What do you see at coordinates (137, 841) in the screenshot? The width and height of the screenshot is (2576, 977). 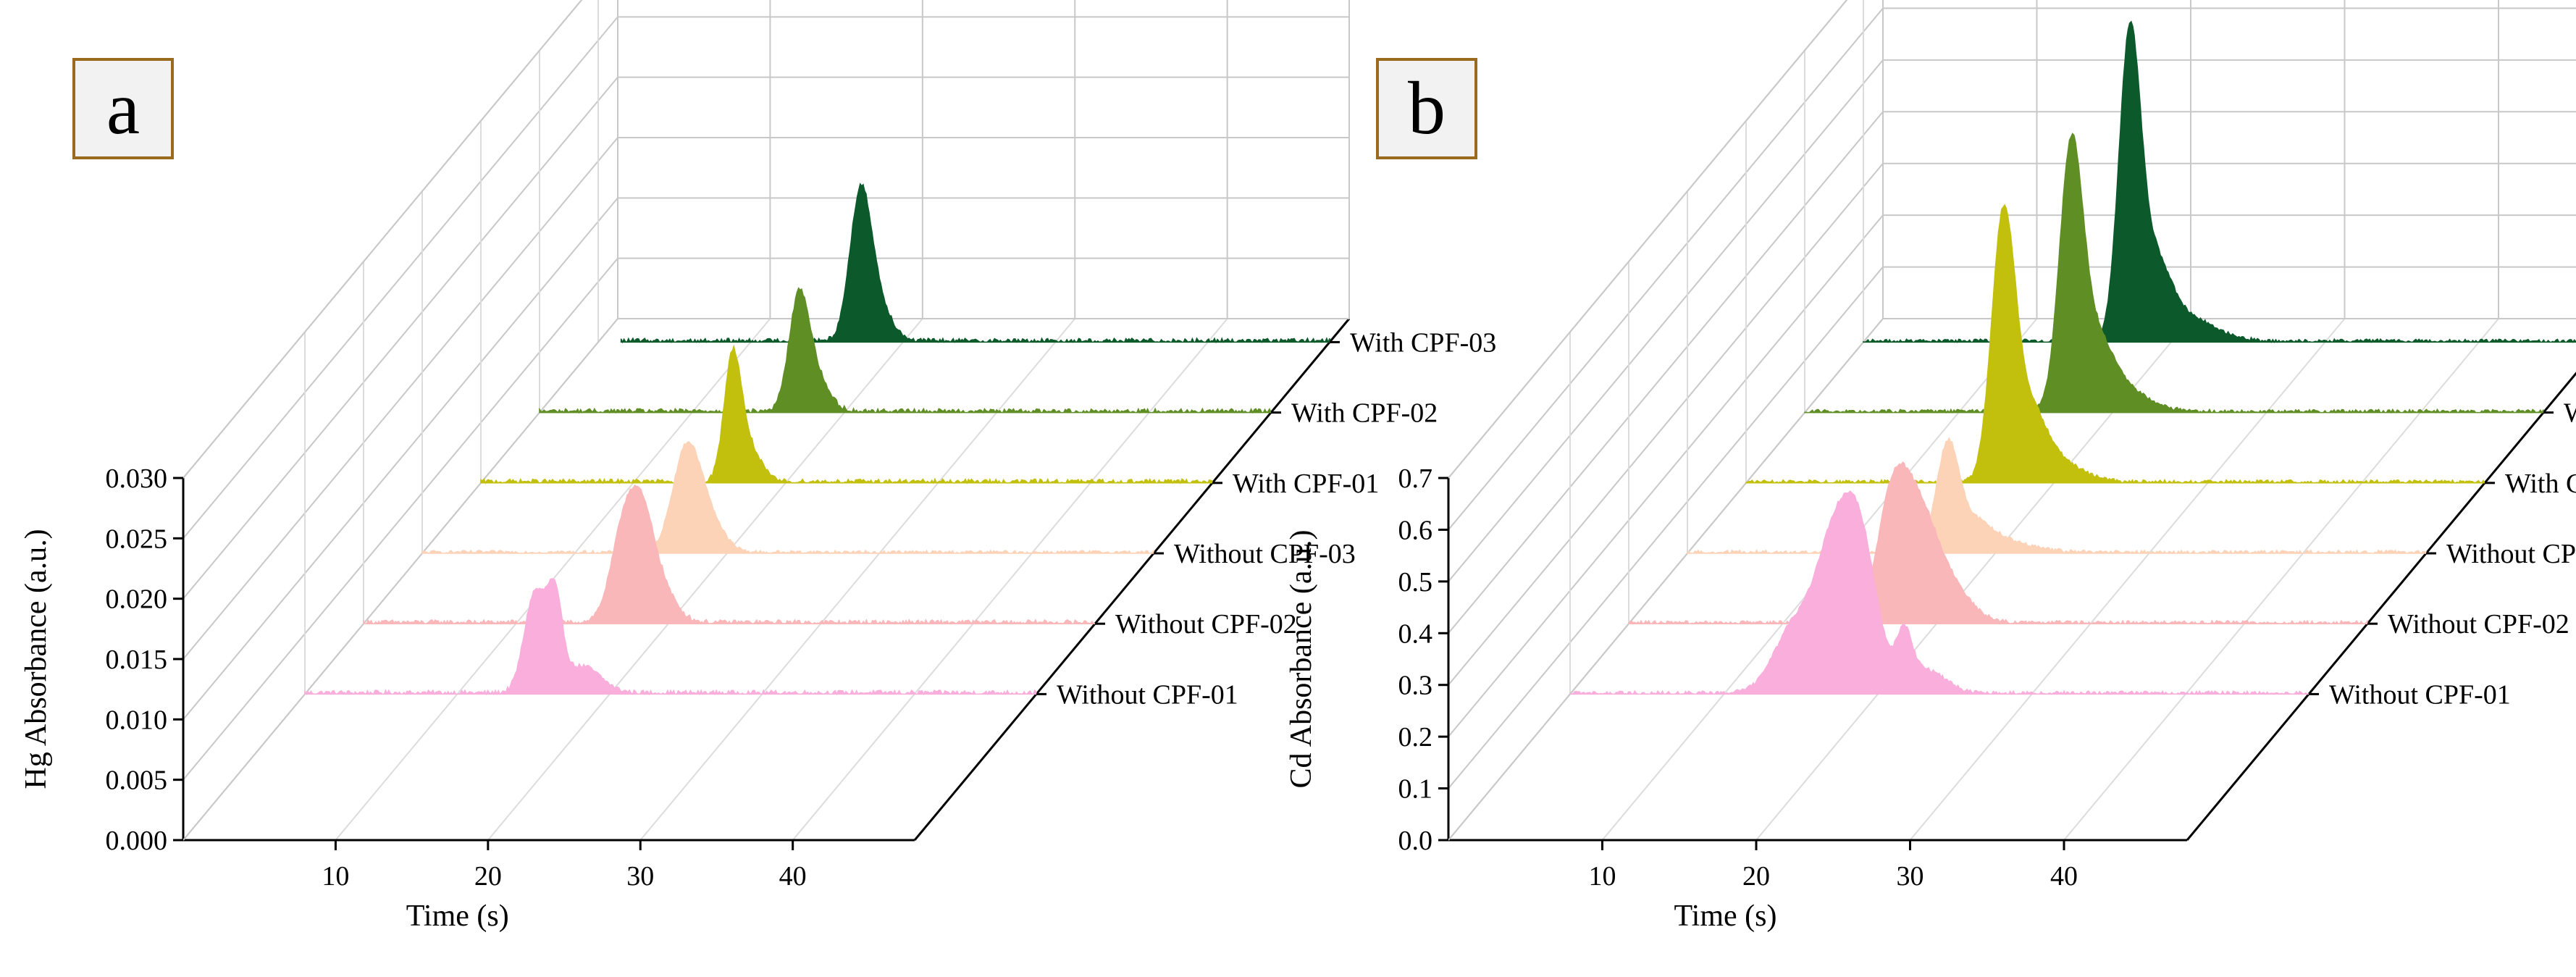 I see `y-tick-label: 0.000` at bounding box center [137, 841].